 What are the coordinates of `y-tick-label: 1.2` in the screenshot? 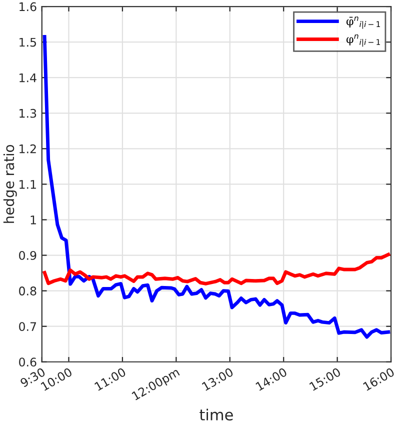 It's located at (28, 149).